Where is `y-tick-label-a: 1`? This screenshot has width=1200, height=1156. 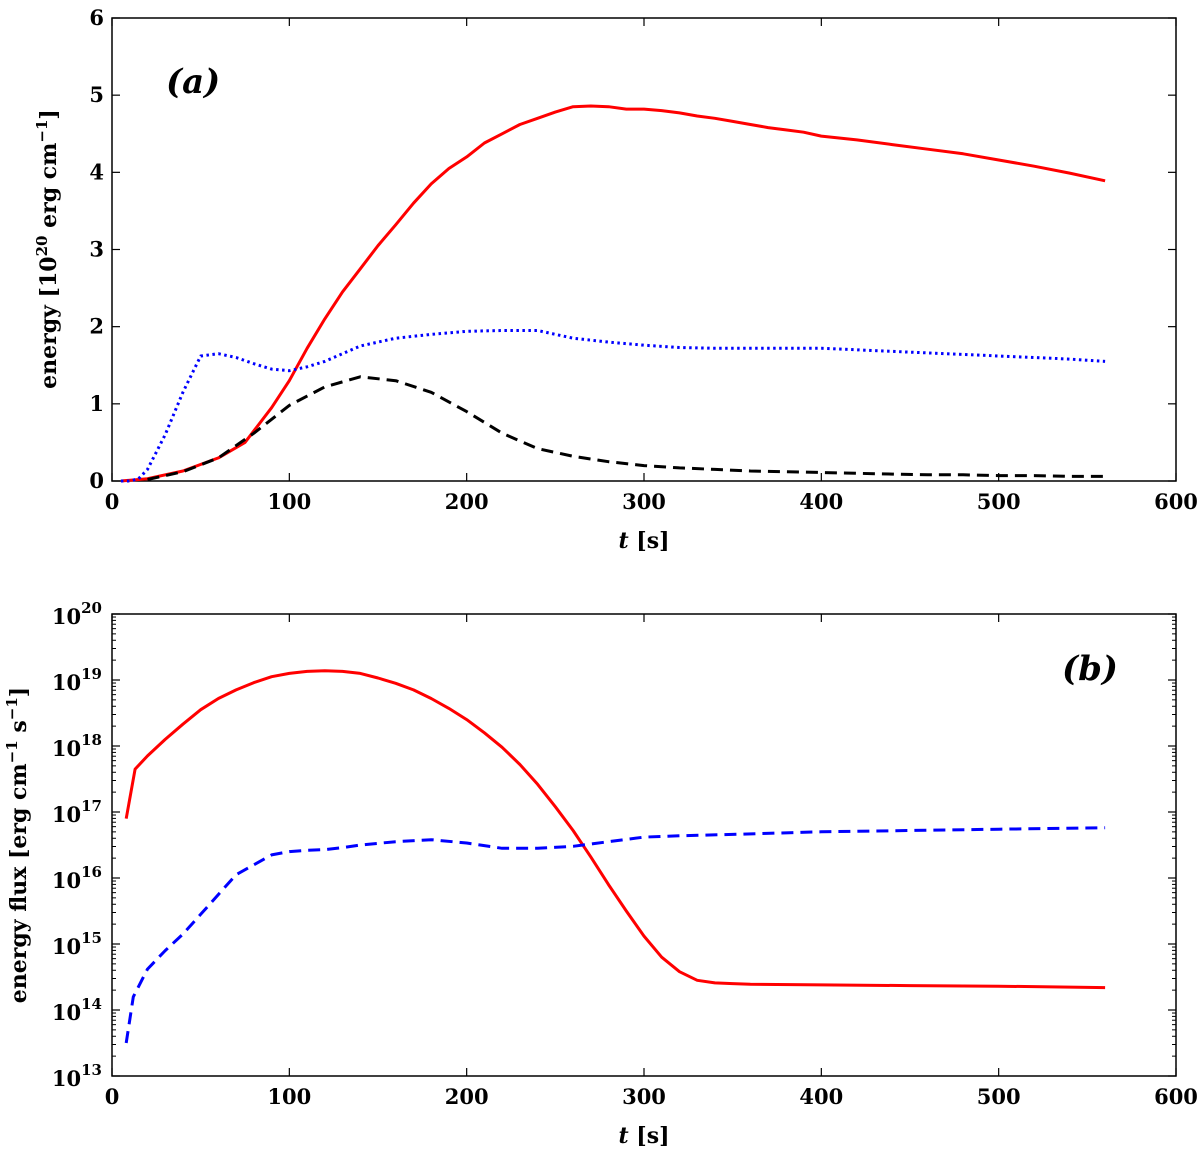
y-tick-label-a: 1 is located at coordinates (96, 403).